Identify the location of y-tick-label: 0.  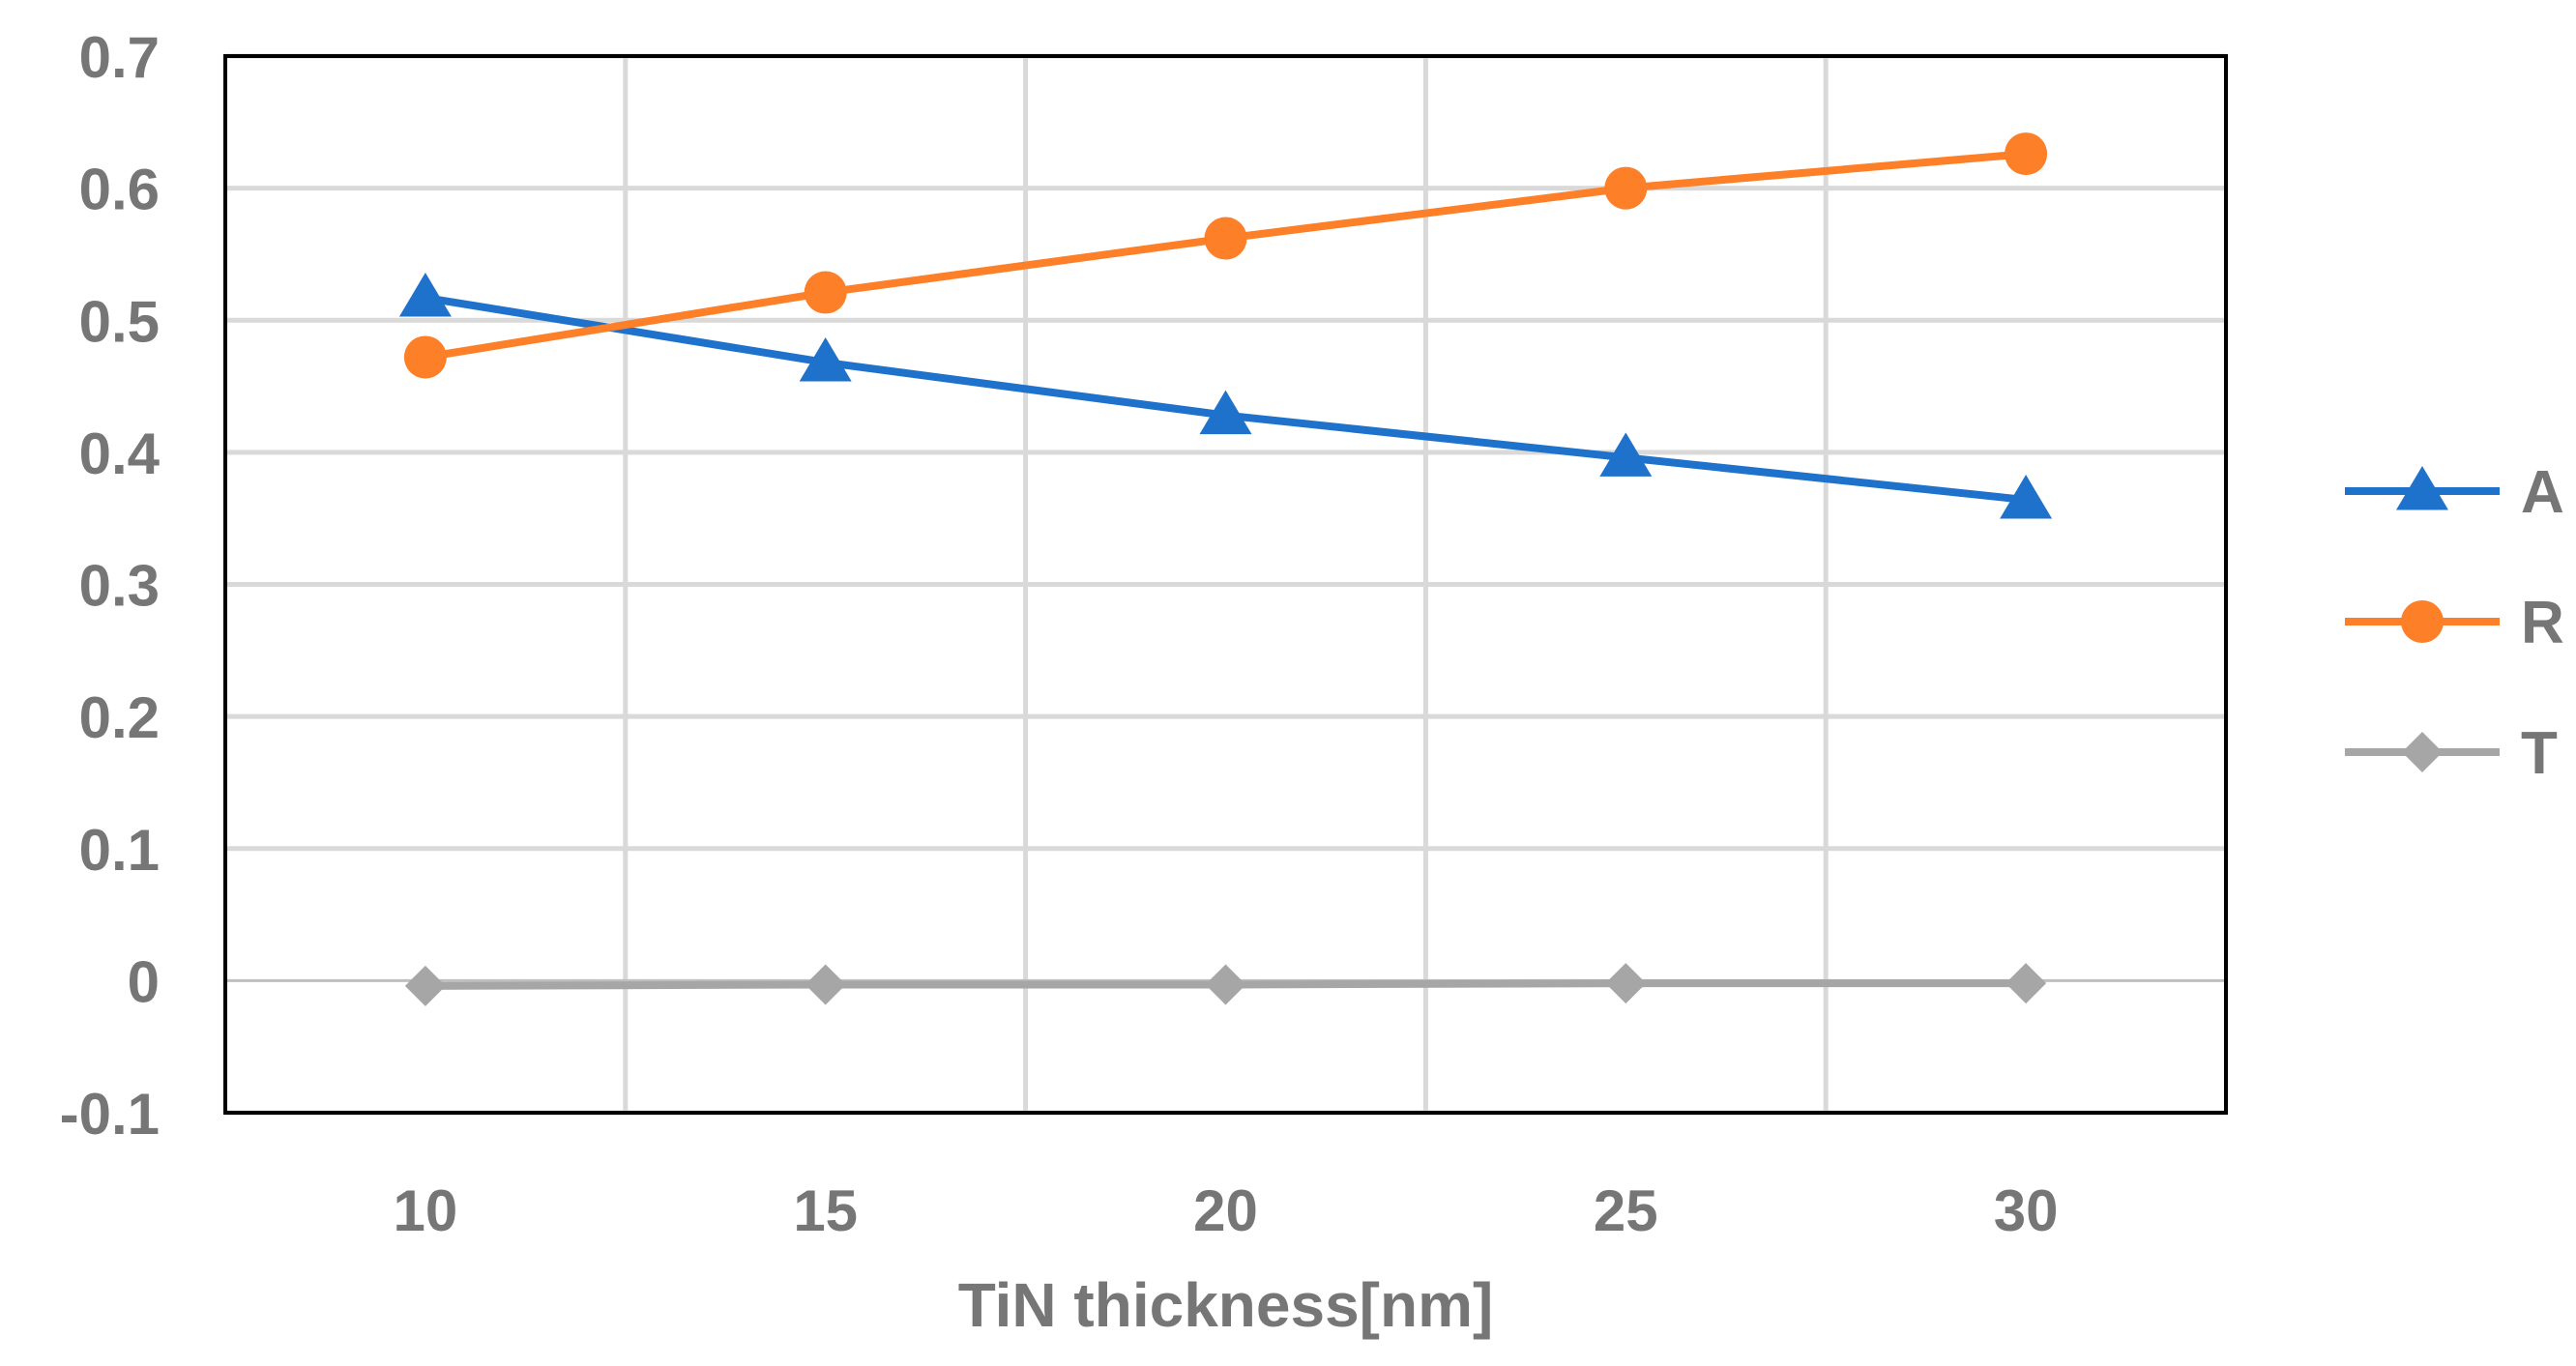
(144, 981).